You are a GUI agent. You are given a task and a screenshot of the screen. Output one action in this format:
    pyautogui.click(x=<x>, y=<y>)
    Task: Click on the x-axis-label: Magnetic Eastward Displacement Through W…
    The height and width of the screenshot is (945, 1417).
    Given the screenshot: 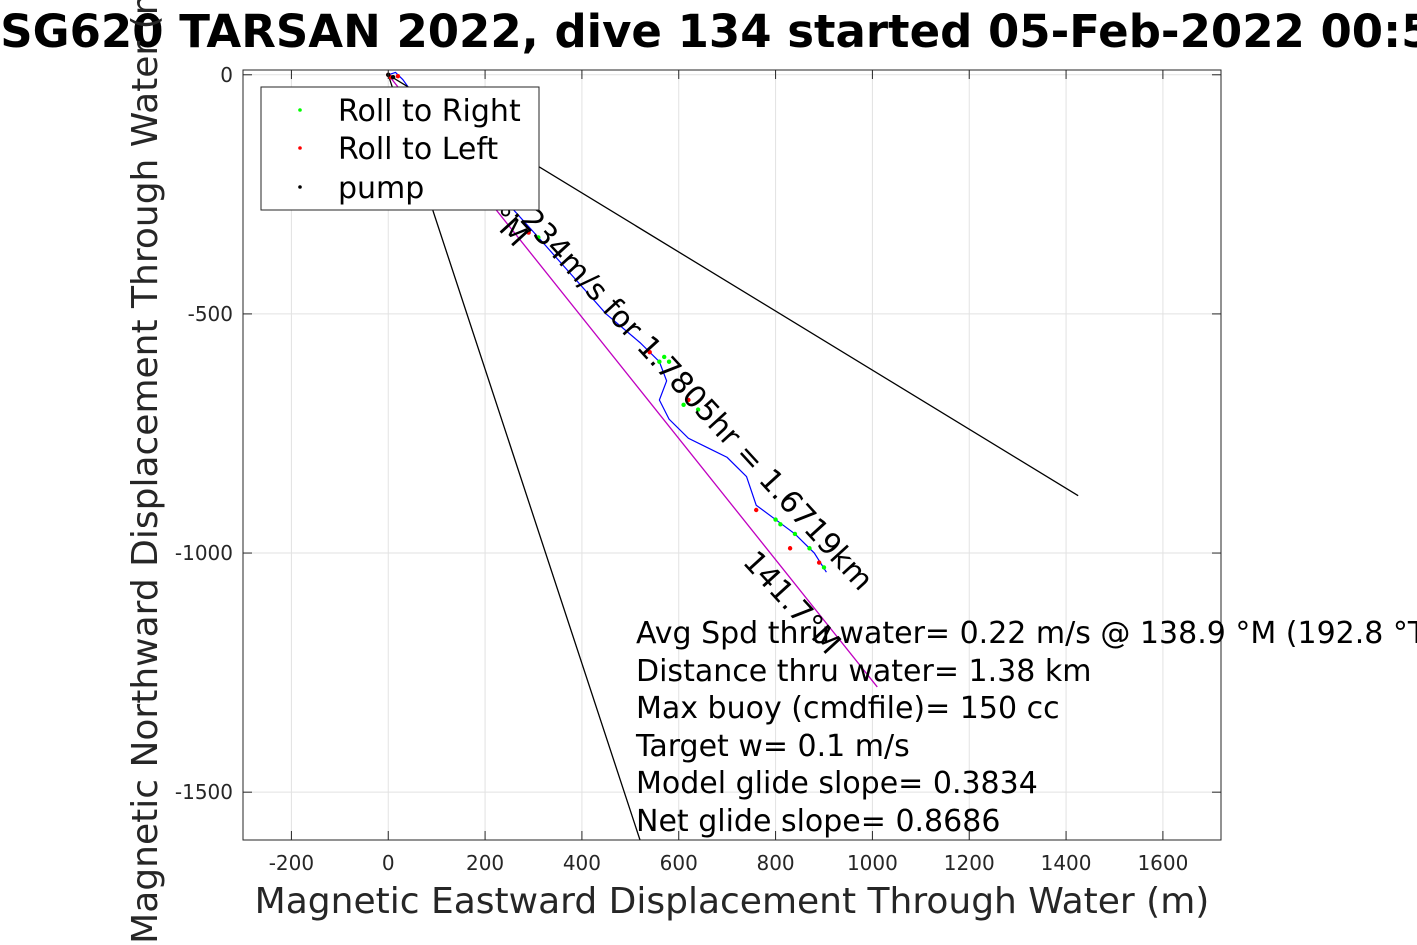 What is the action you would take?
    pyautogui.click(x=732, y=901)
    